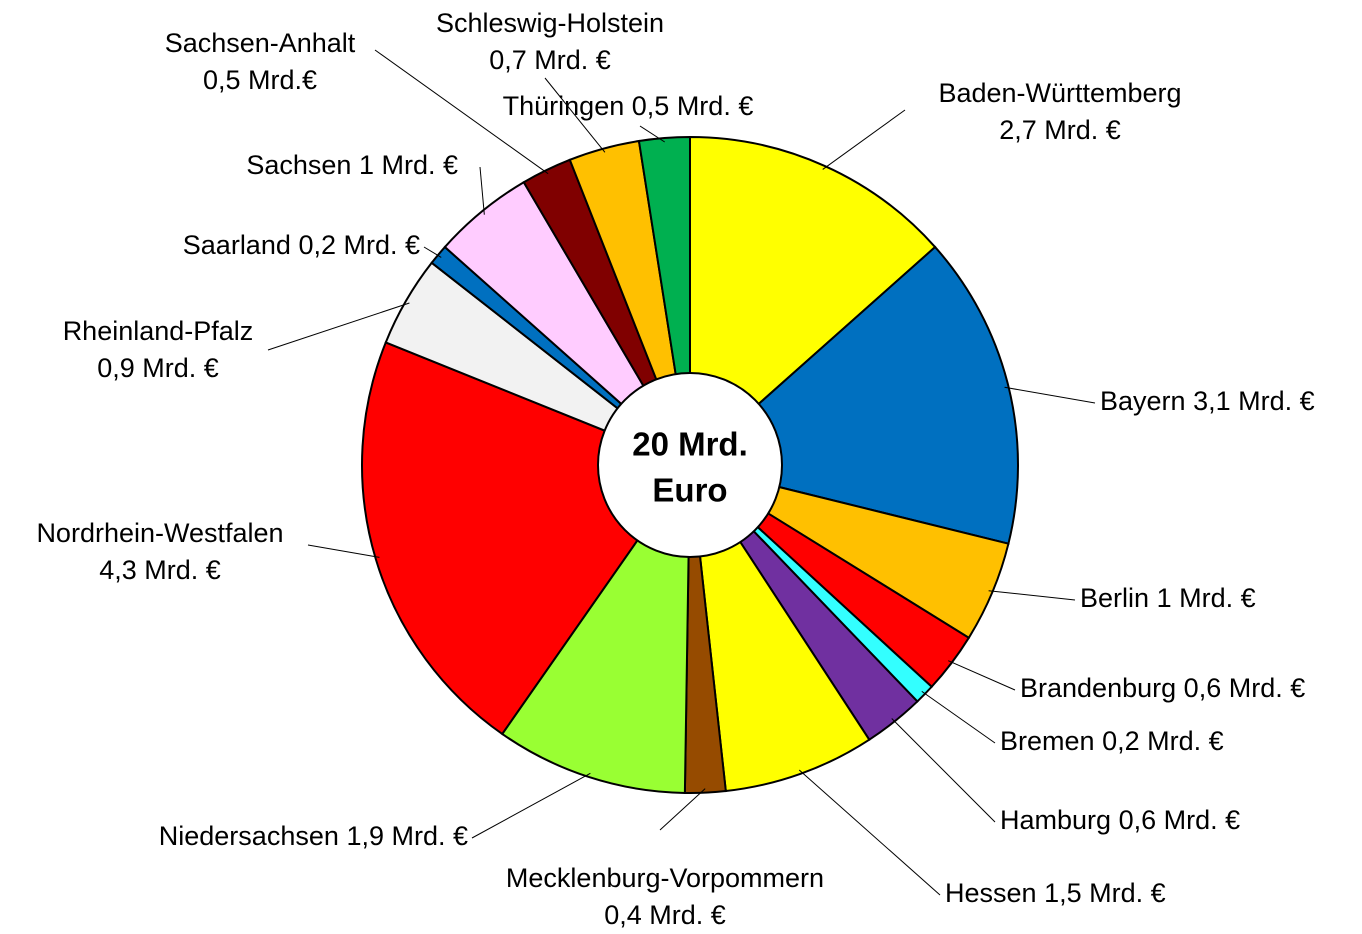 This screenshot has height=934, width=1362. What do you see at coordinates (260, 80) in the screenshot?
I see `value-label: 0,5 Mrd.€` at bounding box center [260, 80].